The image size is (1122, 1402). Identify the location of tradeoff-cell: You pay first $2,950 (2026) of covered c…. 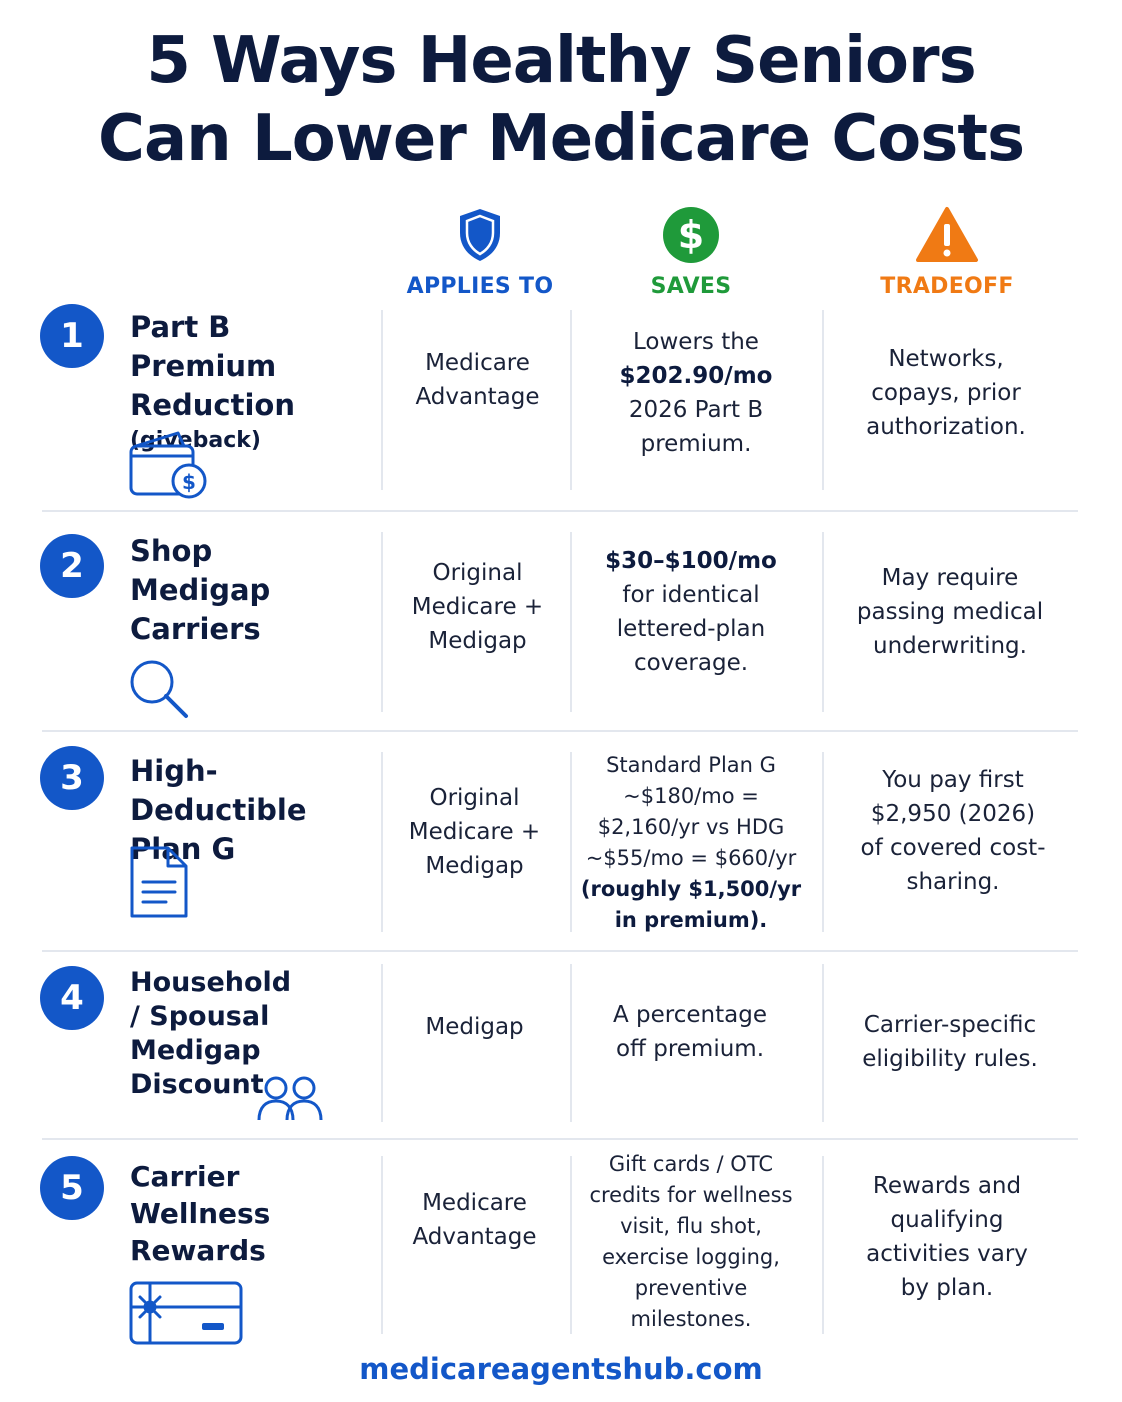
(953, 831).